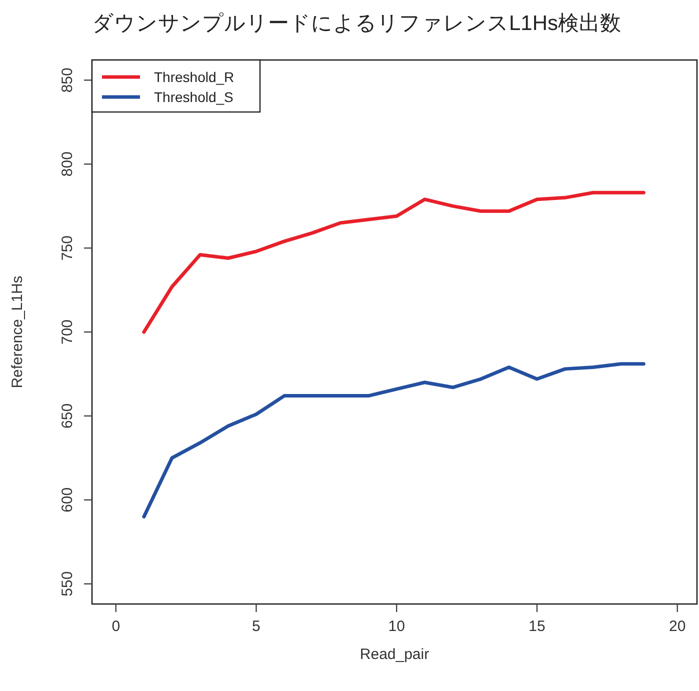 This screenshot has width=699, height=691. I want to click on y-tick-label: 850, so click(67, 80).